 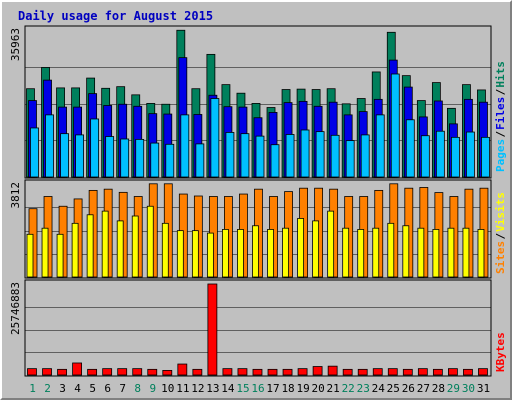 I want to click on day-label: 29, so click(x=453, y=388).